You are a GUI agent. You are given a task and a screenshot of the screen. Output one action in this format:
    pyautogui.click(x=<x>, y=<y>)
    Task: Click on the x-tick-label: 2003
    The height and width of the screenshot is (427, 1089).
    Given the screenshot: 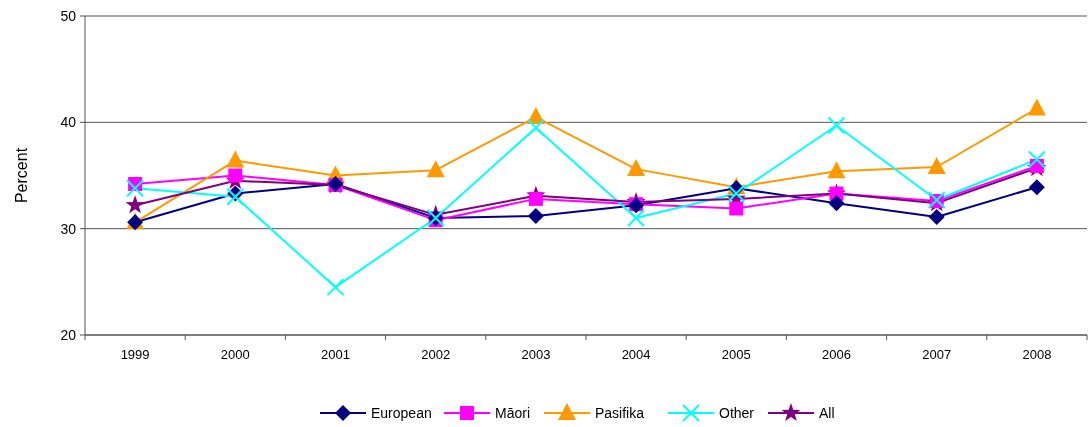 What is the action you would take?
    pyautogui.click(x=536, y=354)
    